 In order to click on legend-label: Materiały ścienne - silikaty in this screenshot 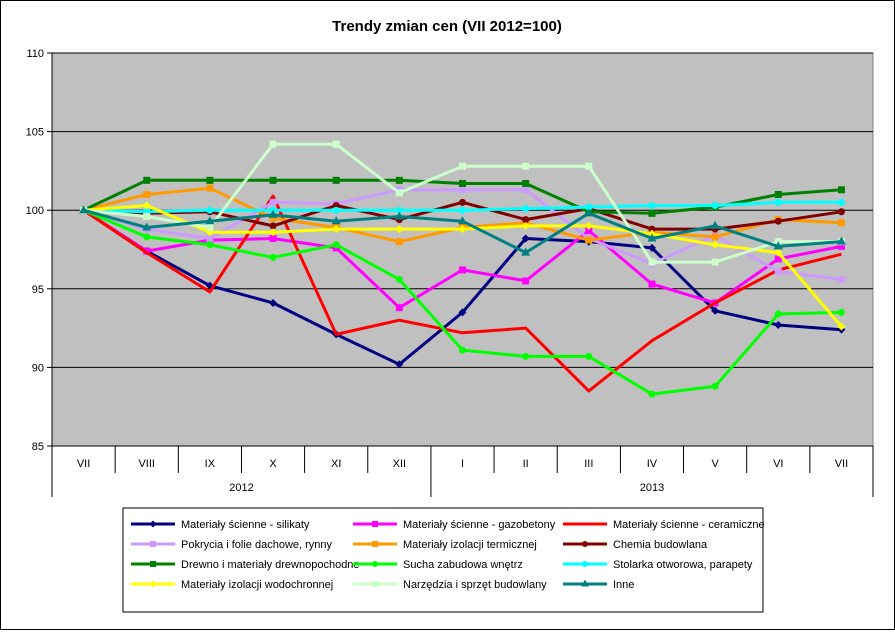, I will do `click(245, 525)`.